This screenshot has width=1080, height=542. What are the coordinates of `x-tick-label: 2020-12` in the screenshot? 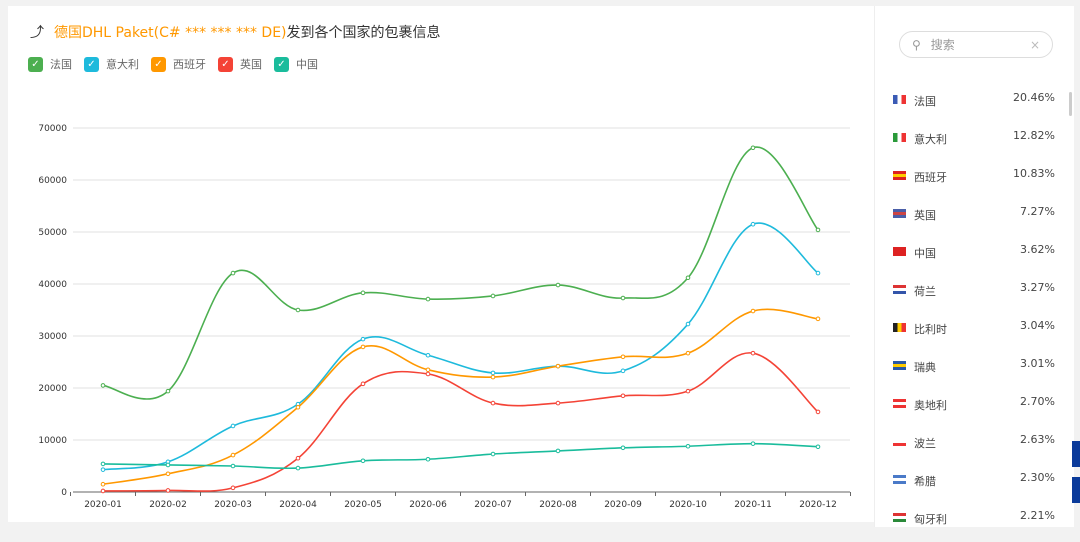 It's located at (818, 505).